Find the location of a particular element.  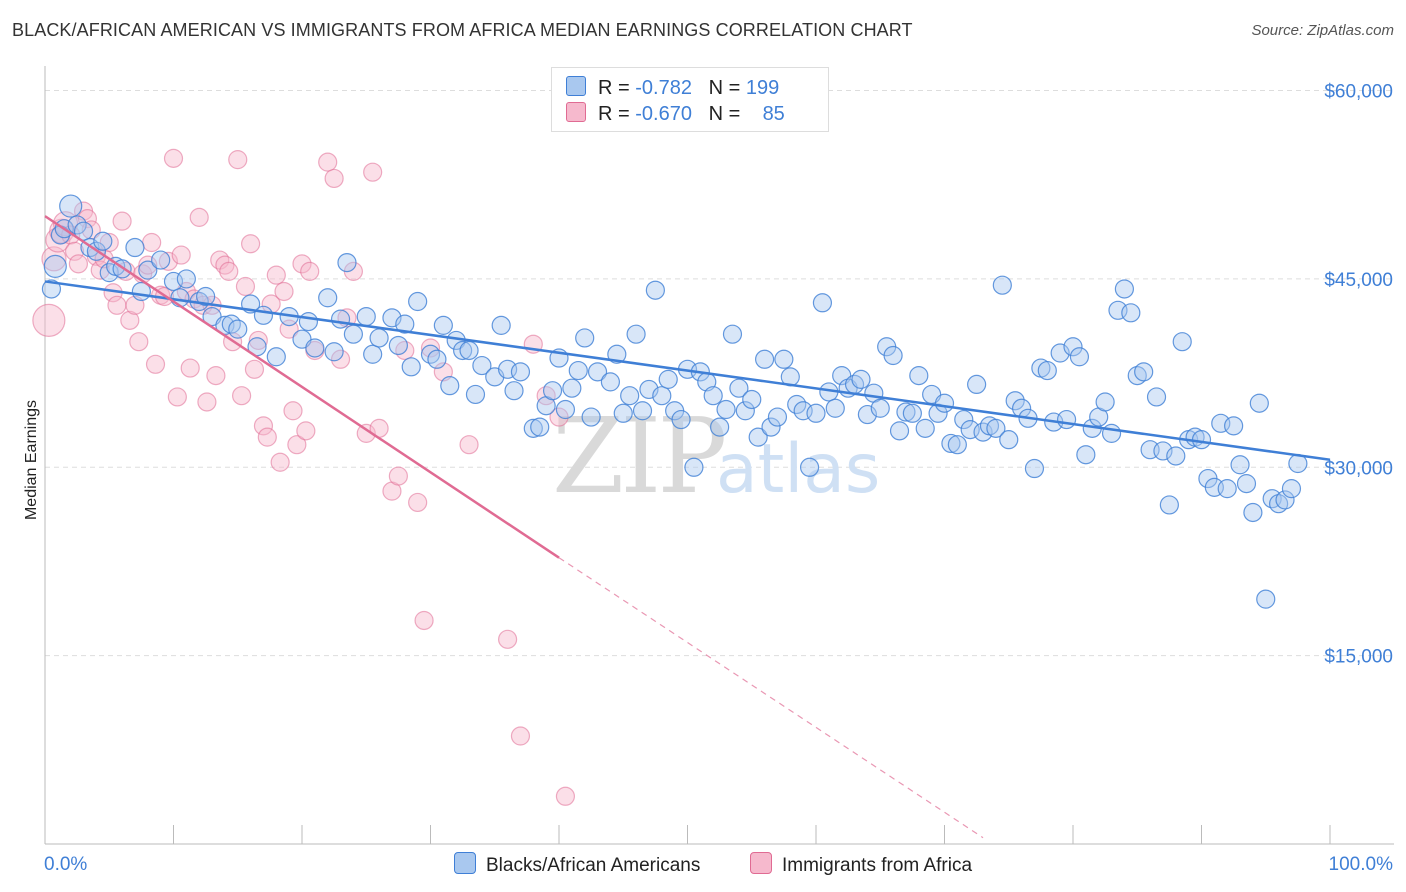

legend-swatch-pink is located at coordinates (576, 112).